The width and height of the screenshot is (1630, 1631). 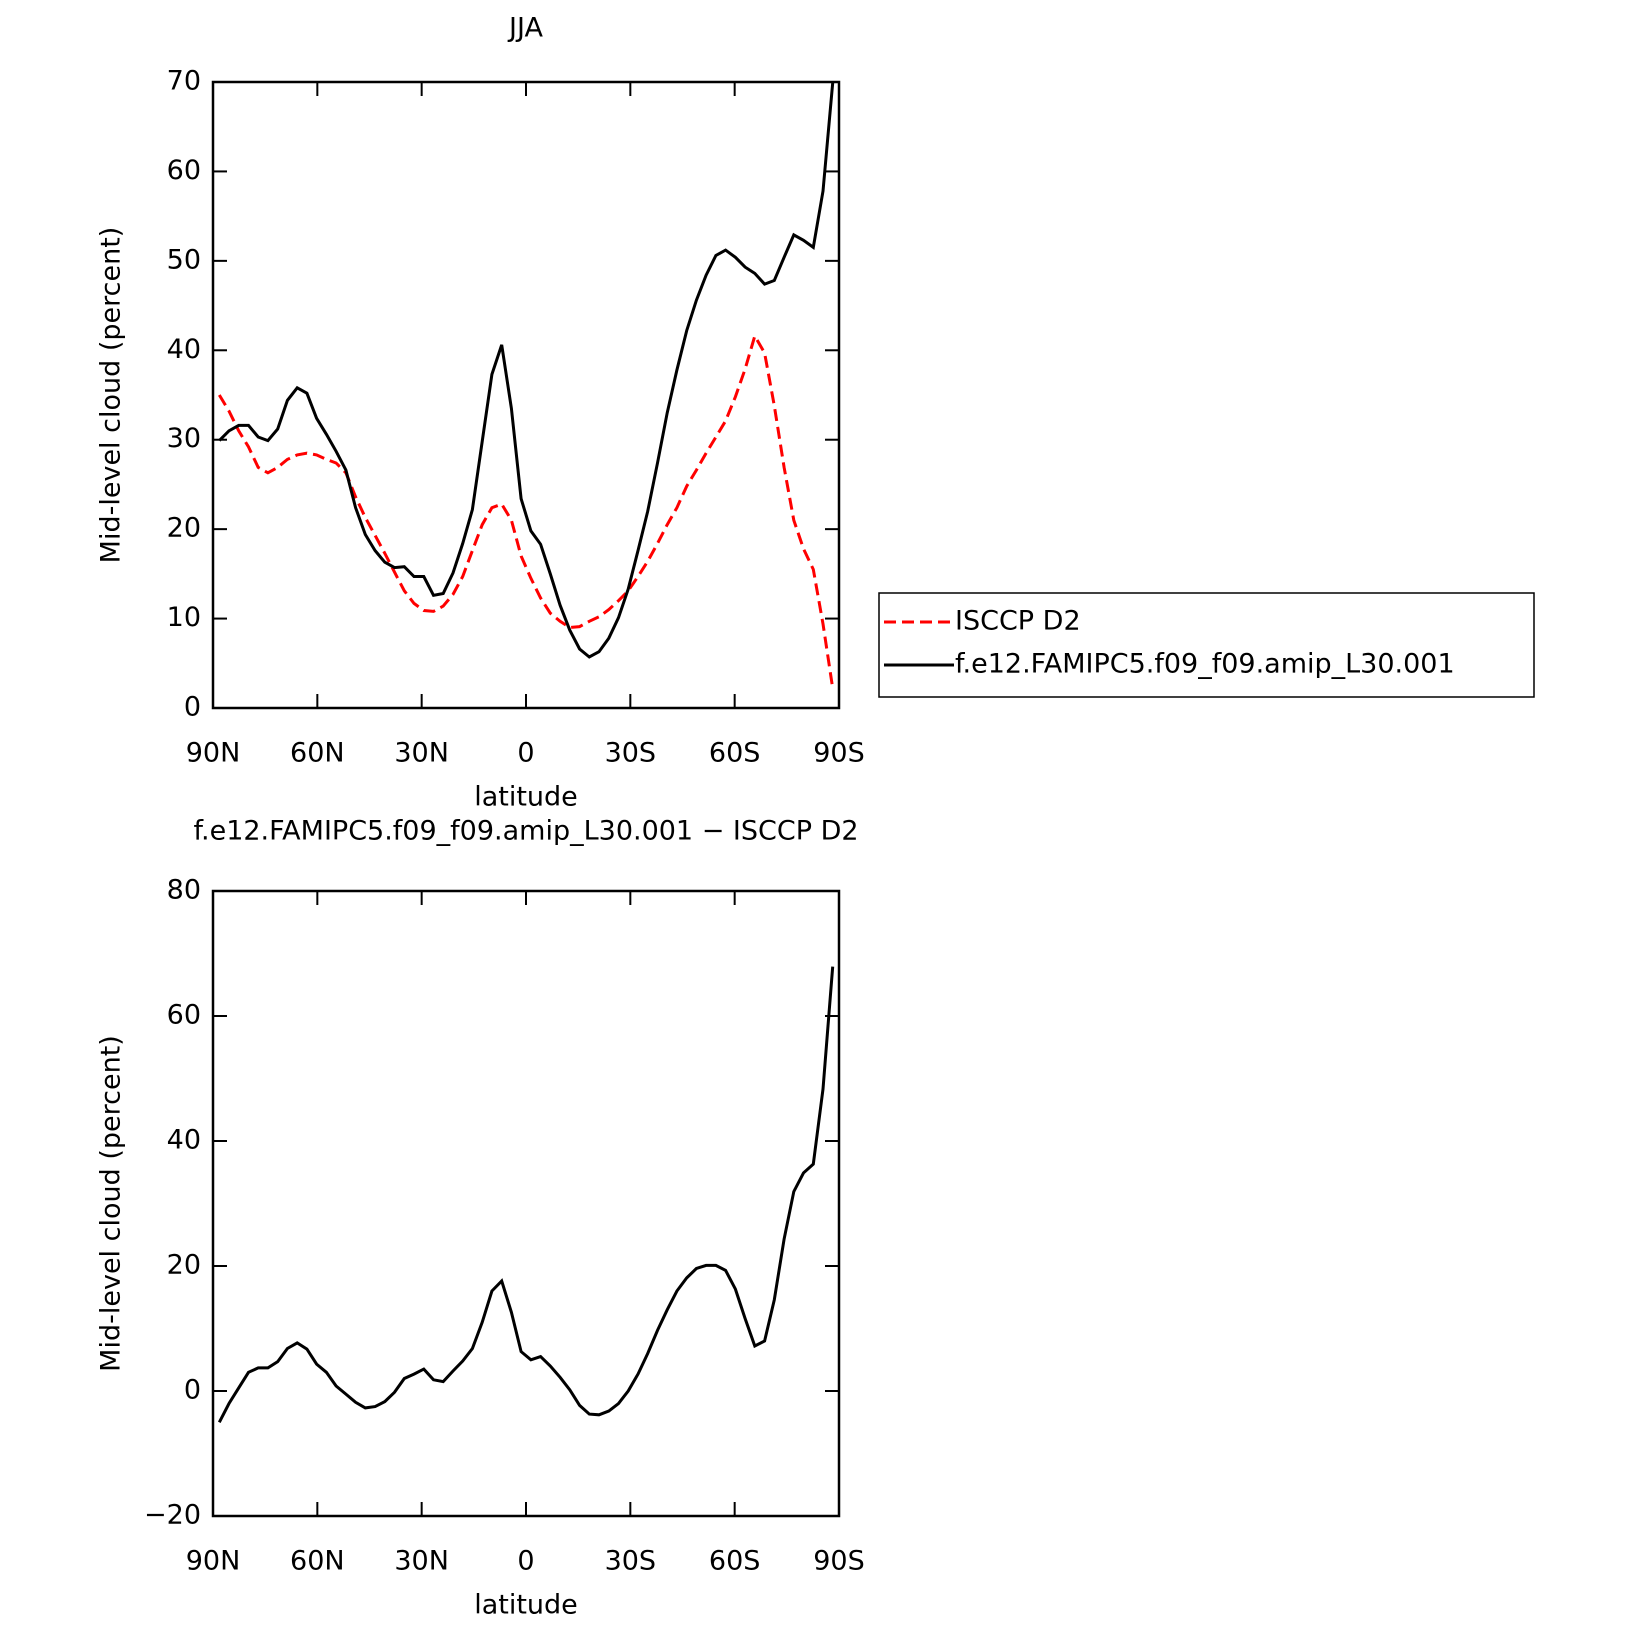 I want to click on y-tick-label: 70, so click(x=184, y=81).